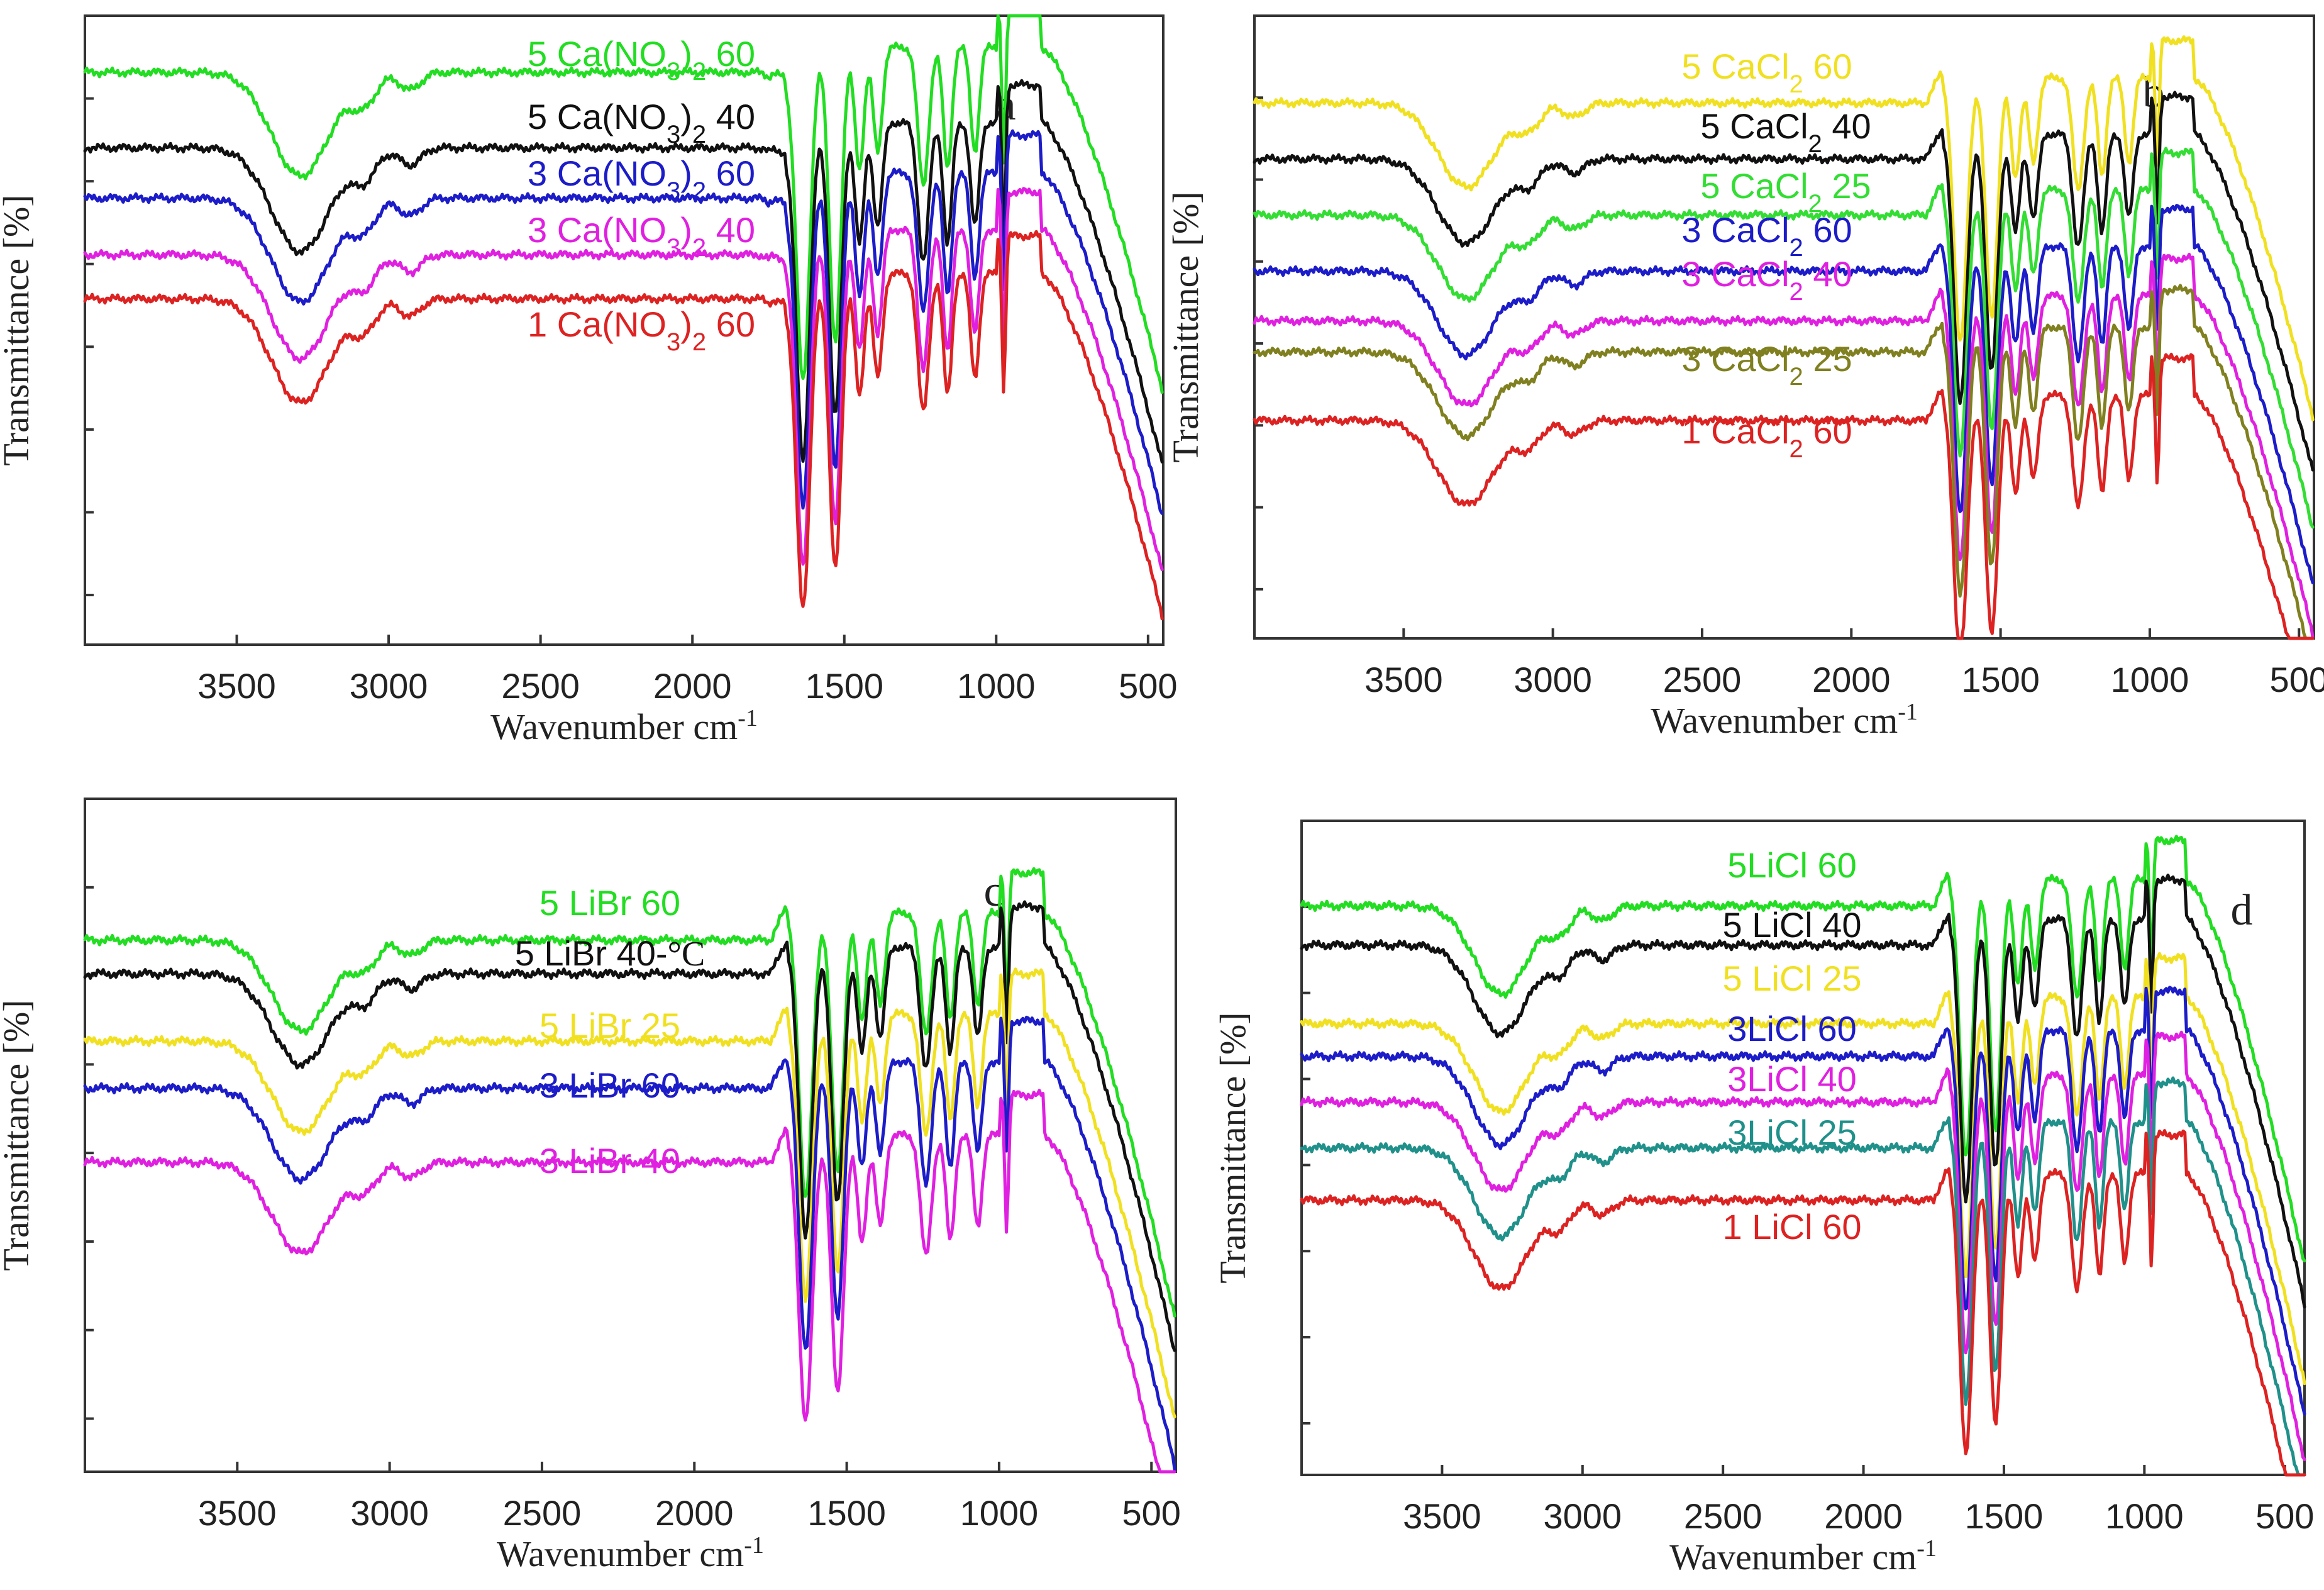 The width and height of the screenshot is (2324, 1590). I want to click on legend-label: 5 LiBr 40-°C, so click(610, 953).